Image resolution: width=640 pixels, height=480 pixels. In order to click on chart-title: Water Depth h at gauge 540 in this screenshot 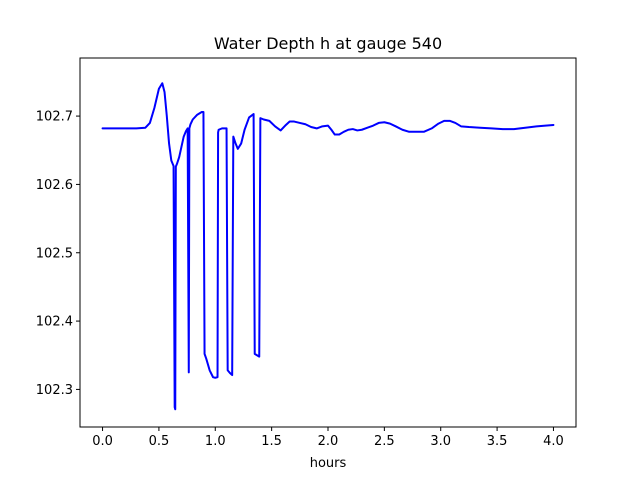, I will do `click(328, 43)`.